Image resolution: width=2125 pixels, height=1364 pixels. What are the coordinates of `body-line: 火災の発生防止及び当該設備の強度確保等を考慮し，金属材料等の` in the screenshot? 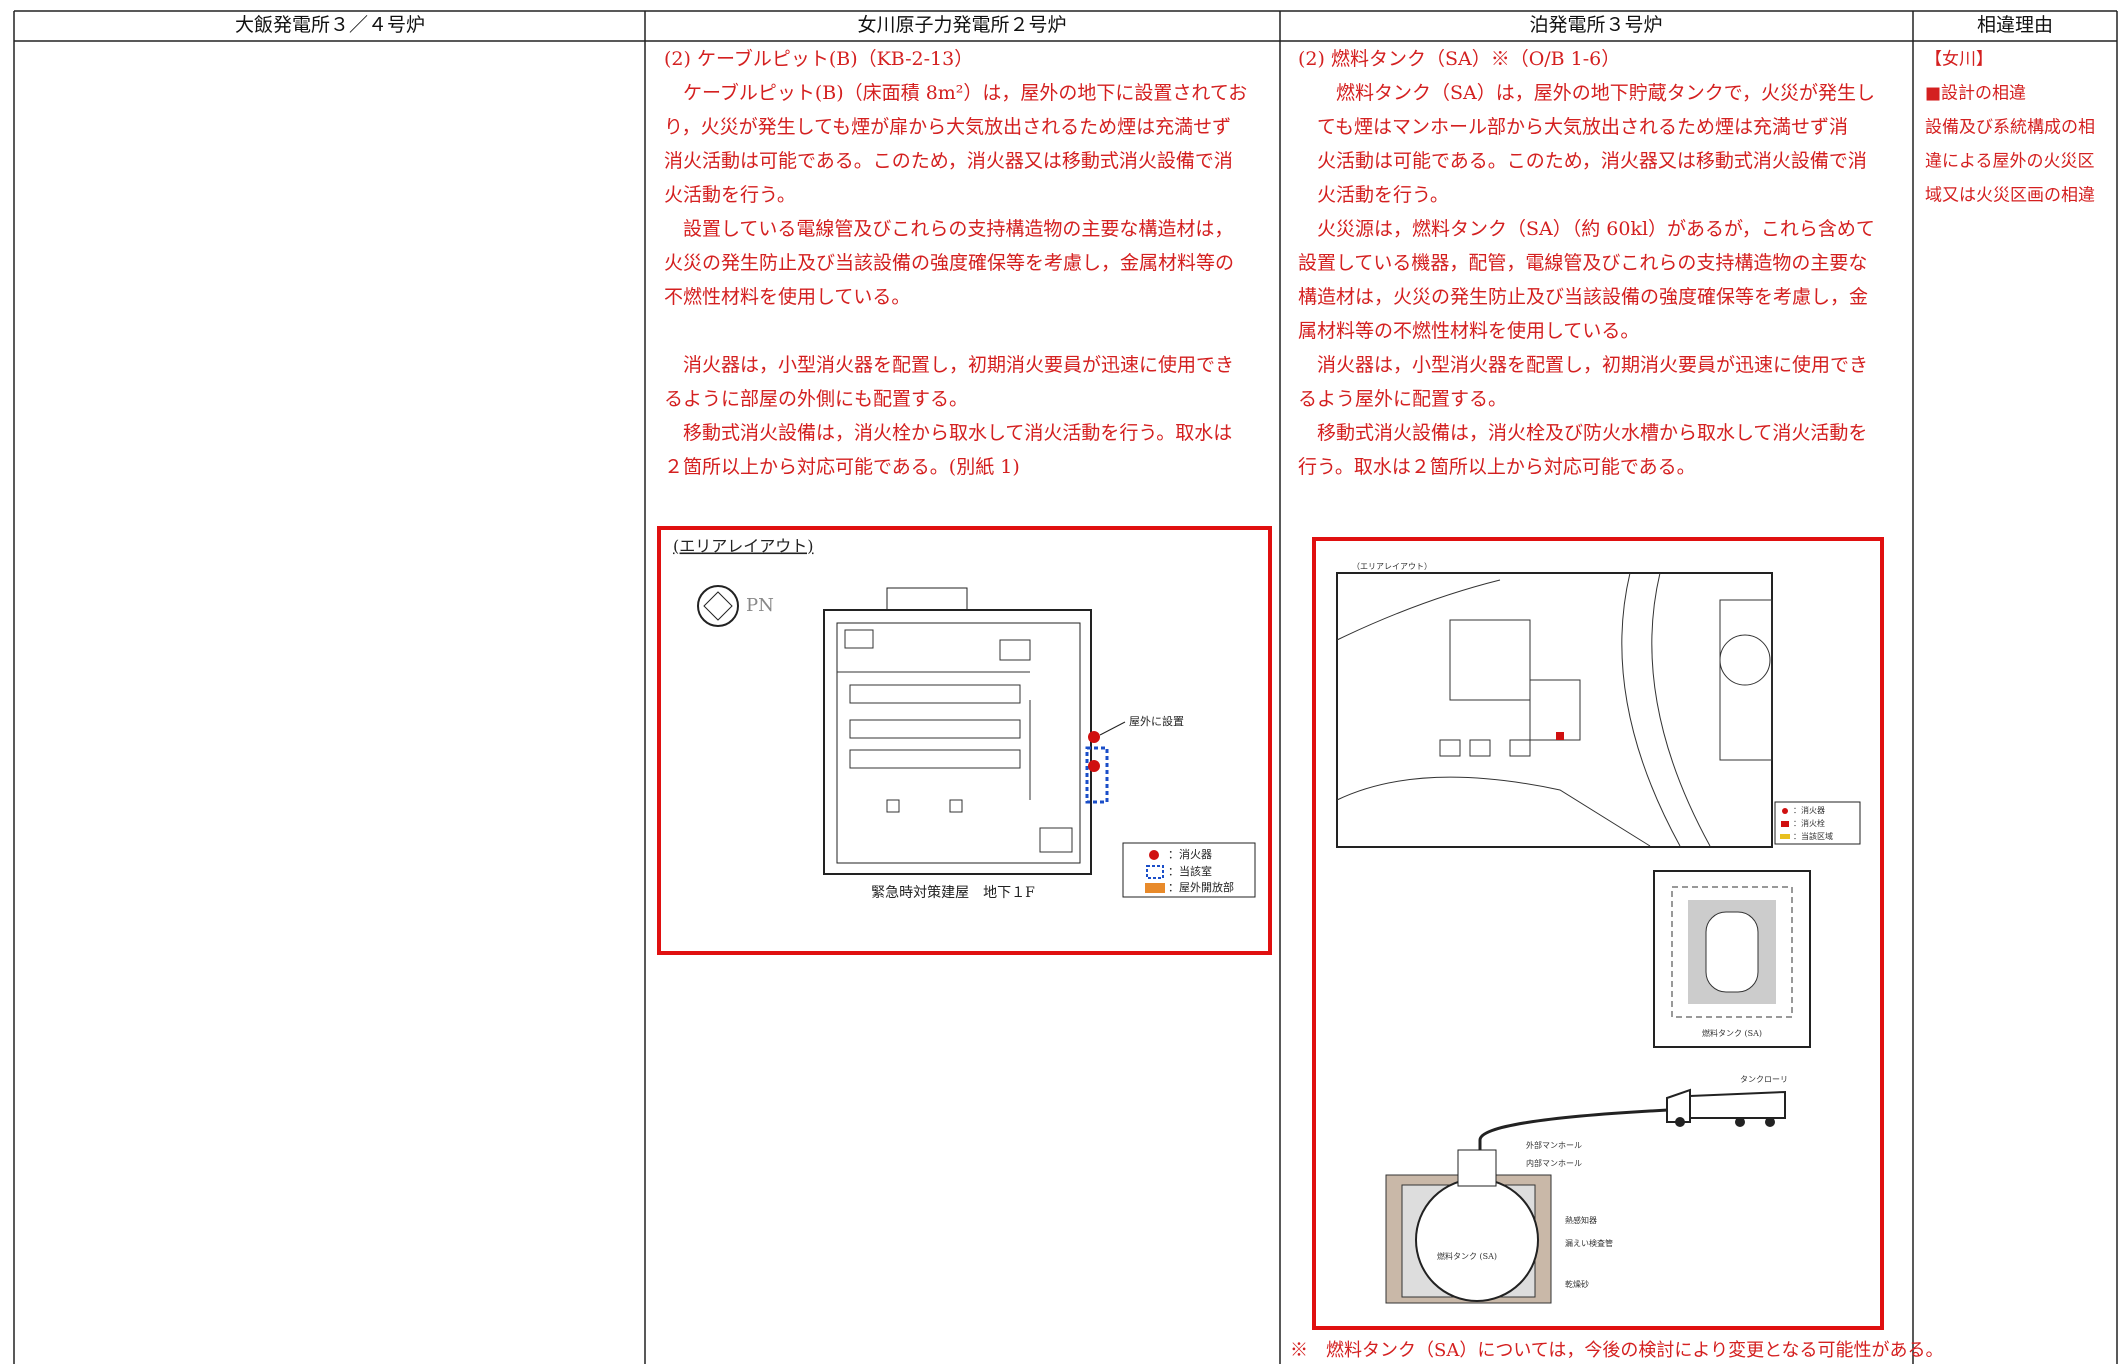 It's located at (949, 263).